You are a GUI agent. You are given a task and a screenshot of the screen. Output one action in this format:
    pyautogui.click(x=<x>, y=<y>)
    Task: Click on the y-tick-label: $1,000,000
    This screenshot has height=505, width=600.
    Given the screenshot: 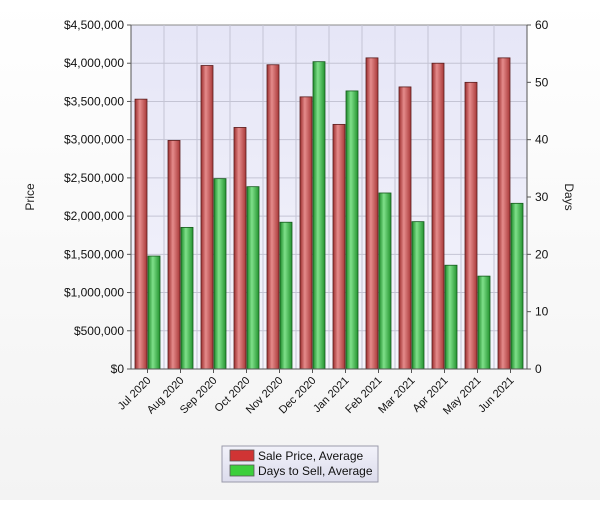 What is the action you would take?
    pyautogui.click(x=94, y=293)
    